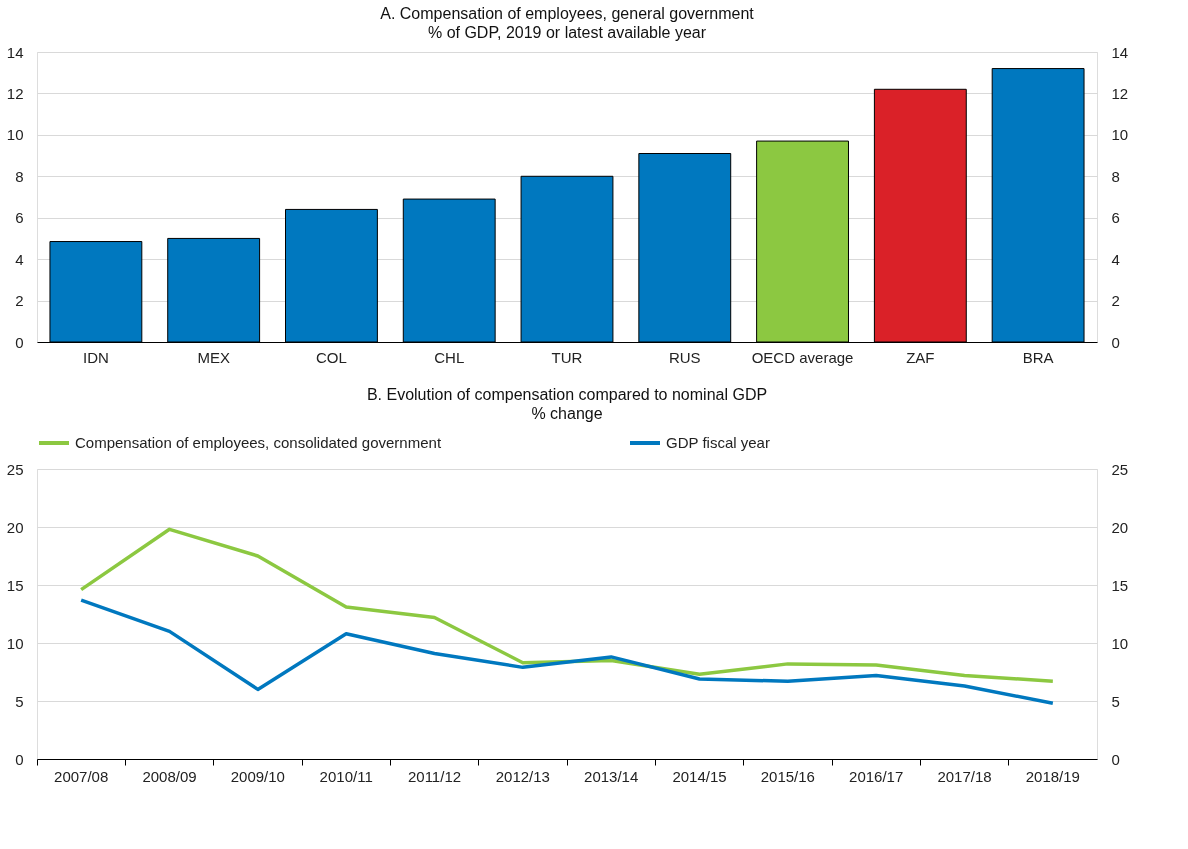  What do you see at coordinates (567, 13) in the screenshot?
I see `chart-title: A. Compensation of employees, general government` at bounding box center [567, 13].